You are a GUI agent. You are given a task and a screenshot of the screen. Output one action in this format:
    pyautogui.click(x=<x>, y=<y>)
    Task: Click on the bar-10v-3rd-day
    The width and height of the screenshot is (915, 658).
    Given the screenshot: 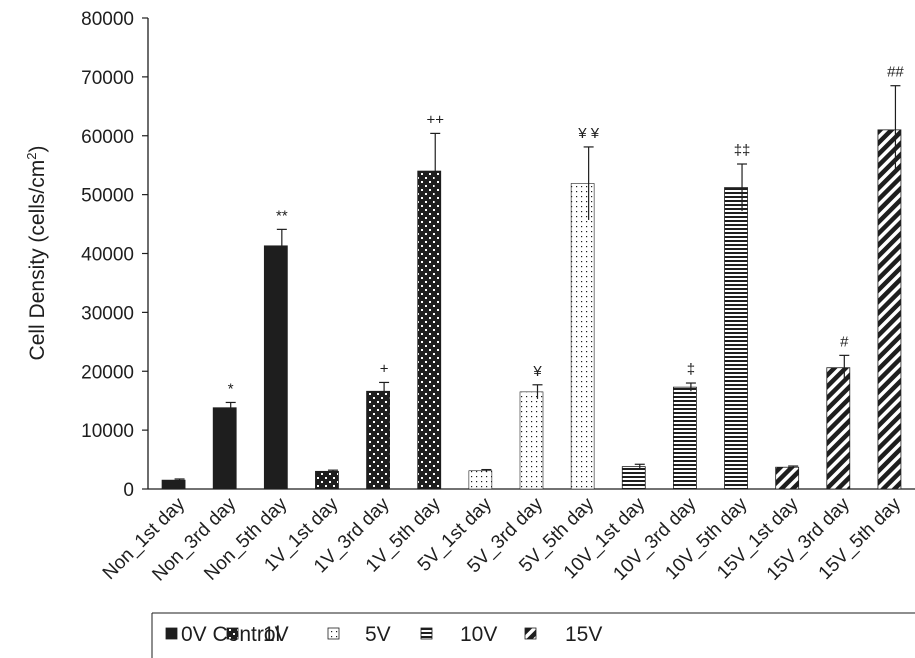 What is the action you would take?
    pyautogui.click(x=685, y=438)
    